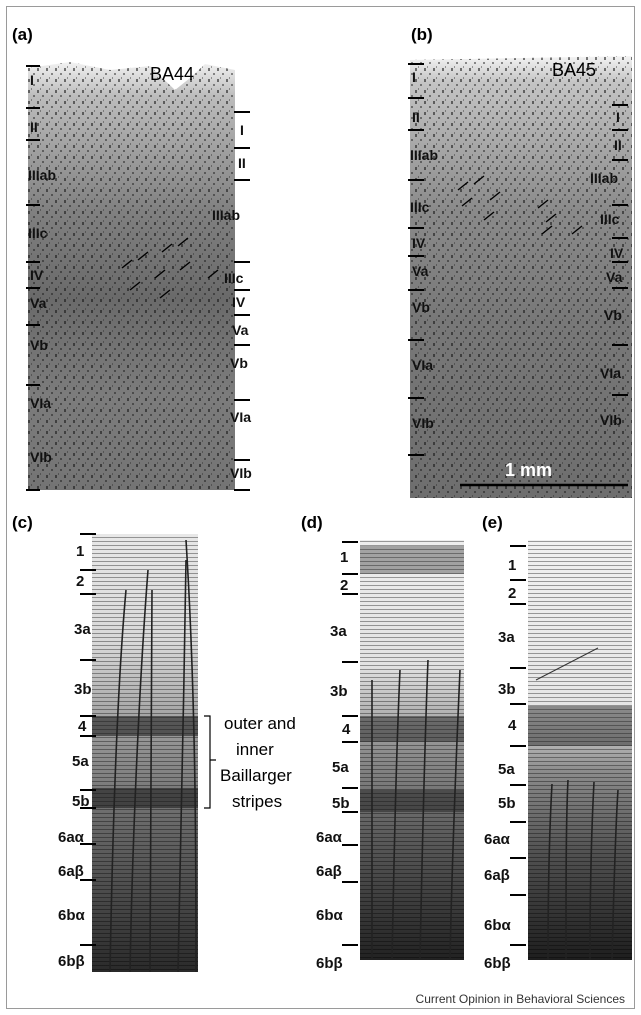  I want to click on outer-baillarger-stripe, so click(145, 726).